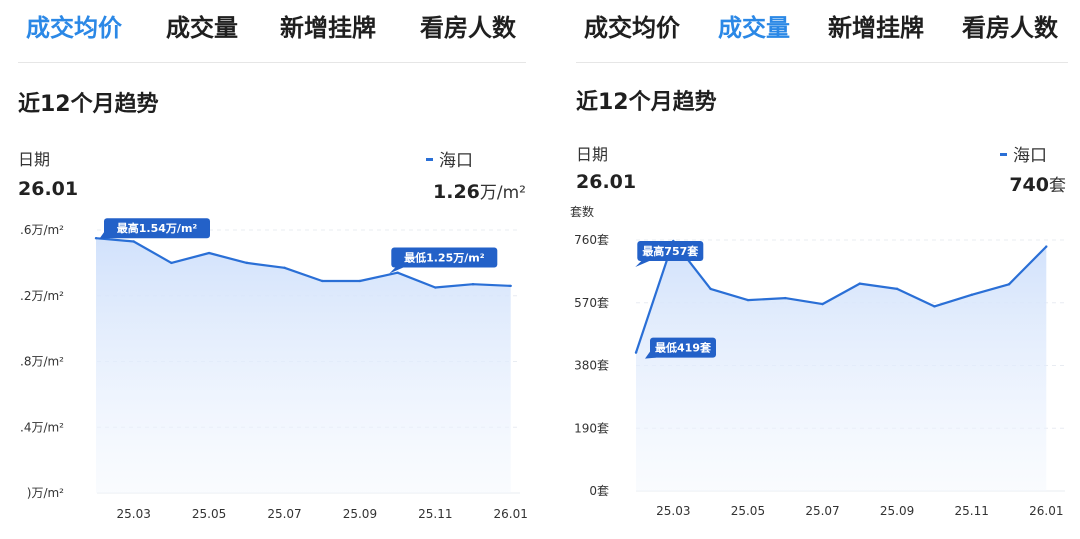 The width and height of the screenshot is (1080, 539). What do you see at coordinates (1029, 185) in the screenshot?
I see `current-value-number: 740` at bounding box center [1029, 185].